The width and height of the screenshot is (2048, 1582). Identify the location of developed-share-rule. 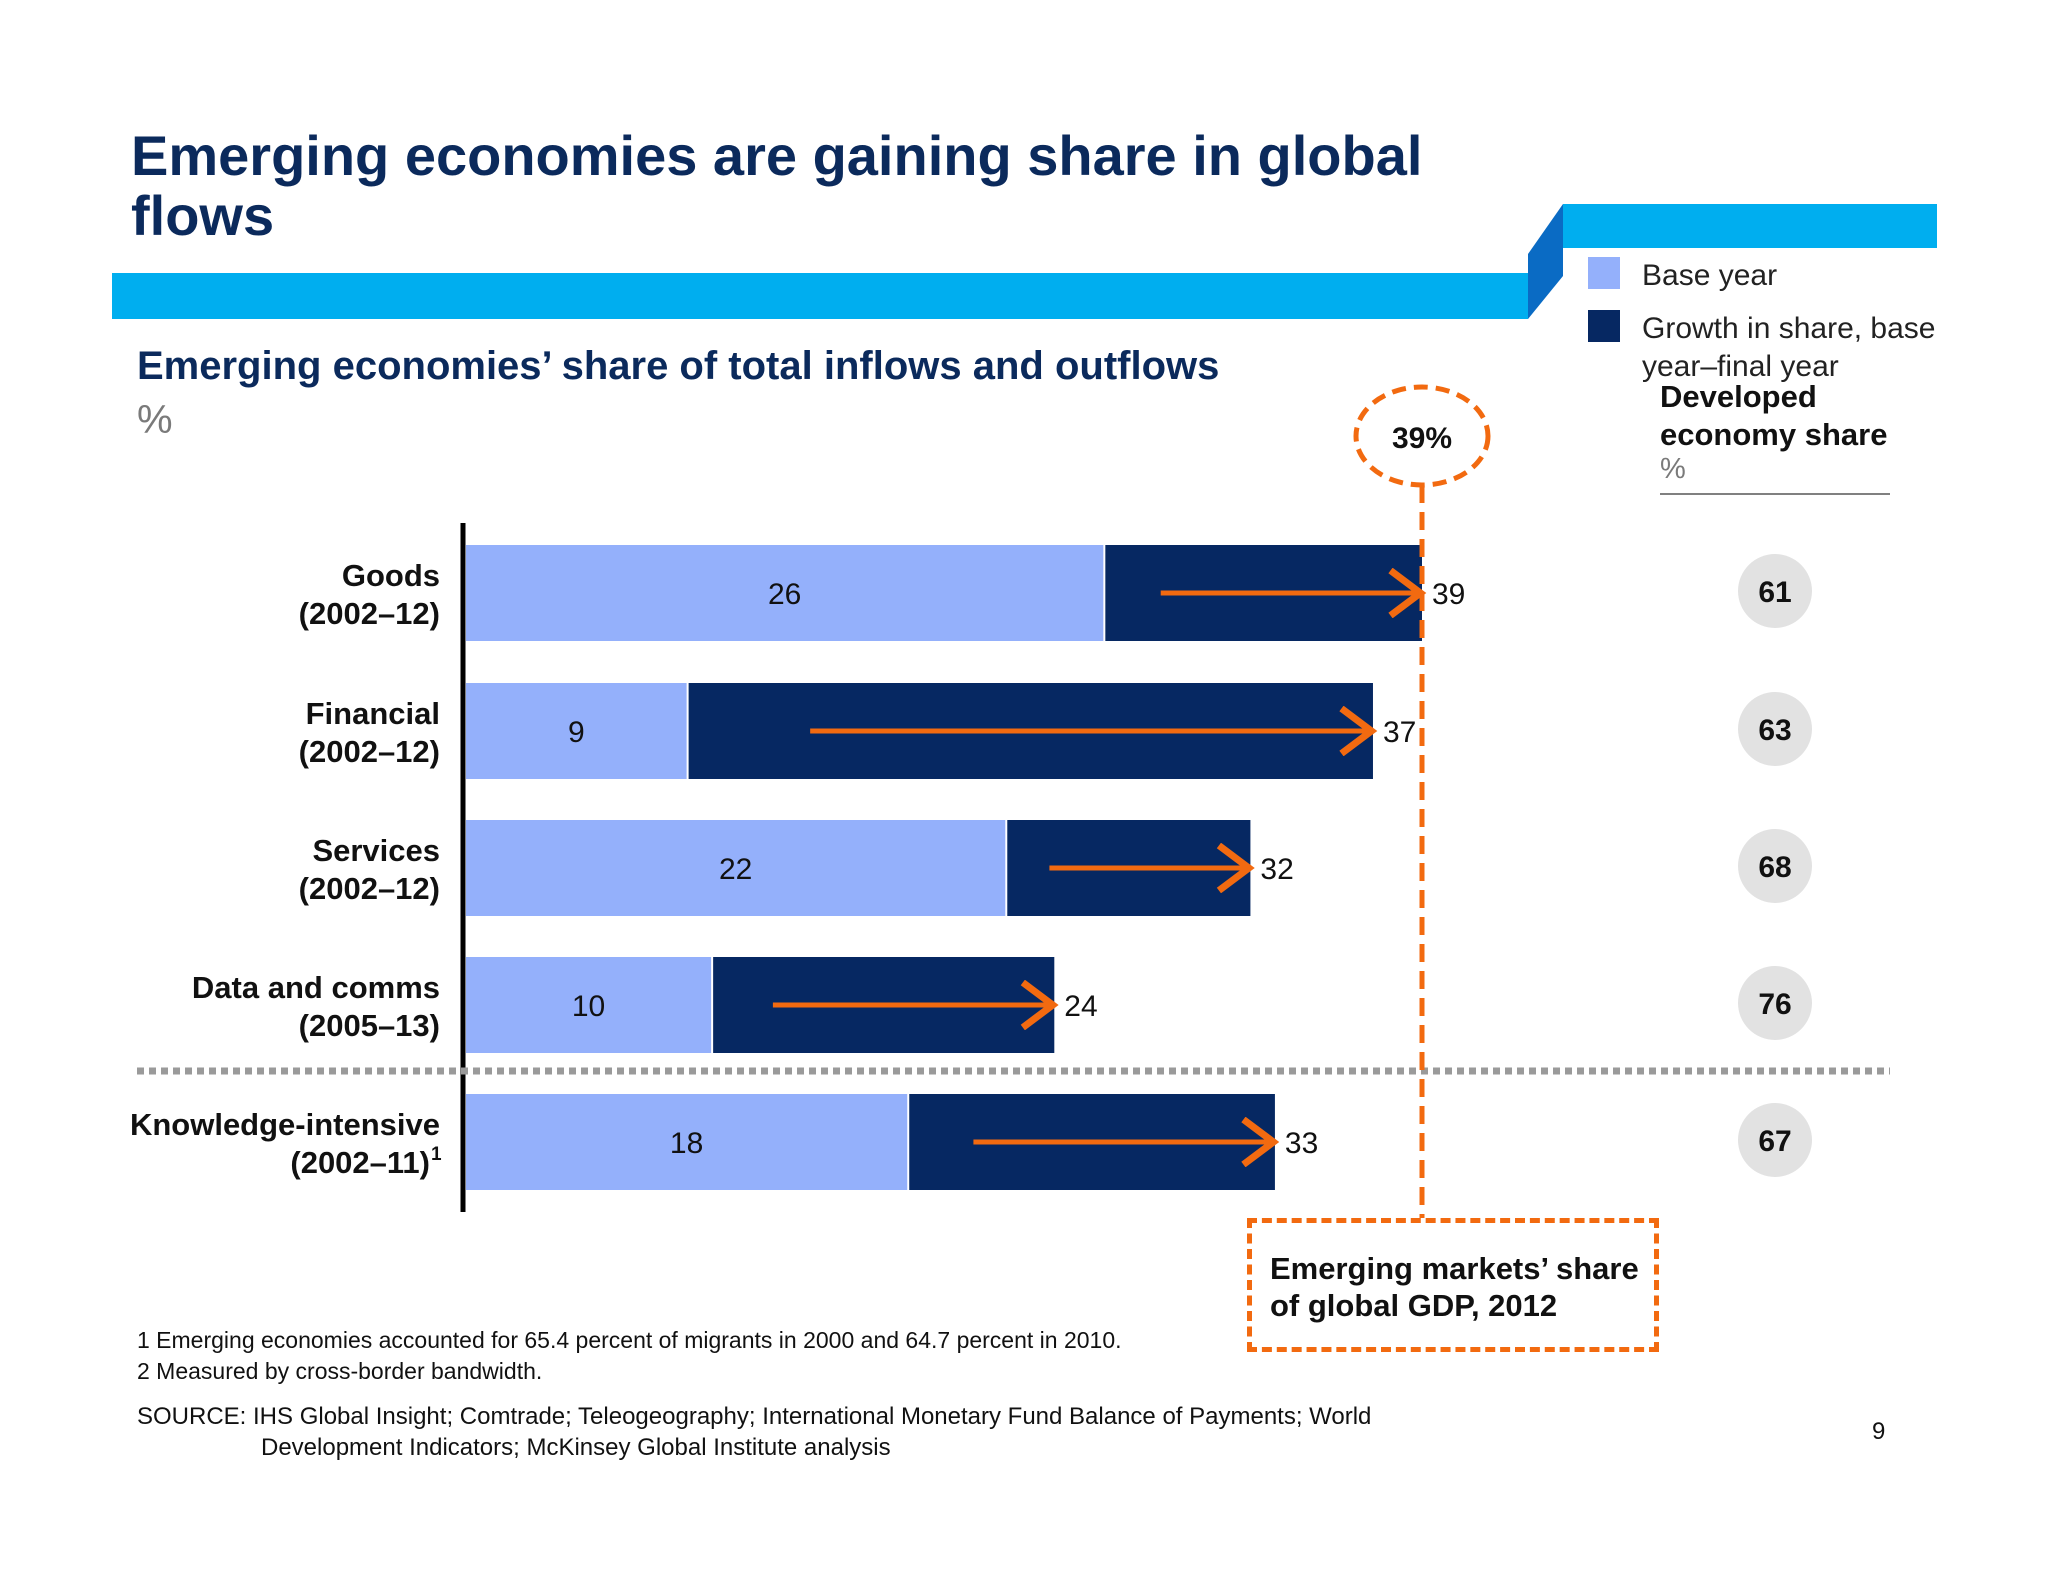
(1775, 494).